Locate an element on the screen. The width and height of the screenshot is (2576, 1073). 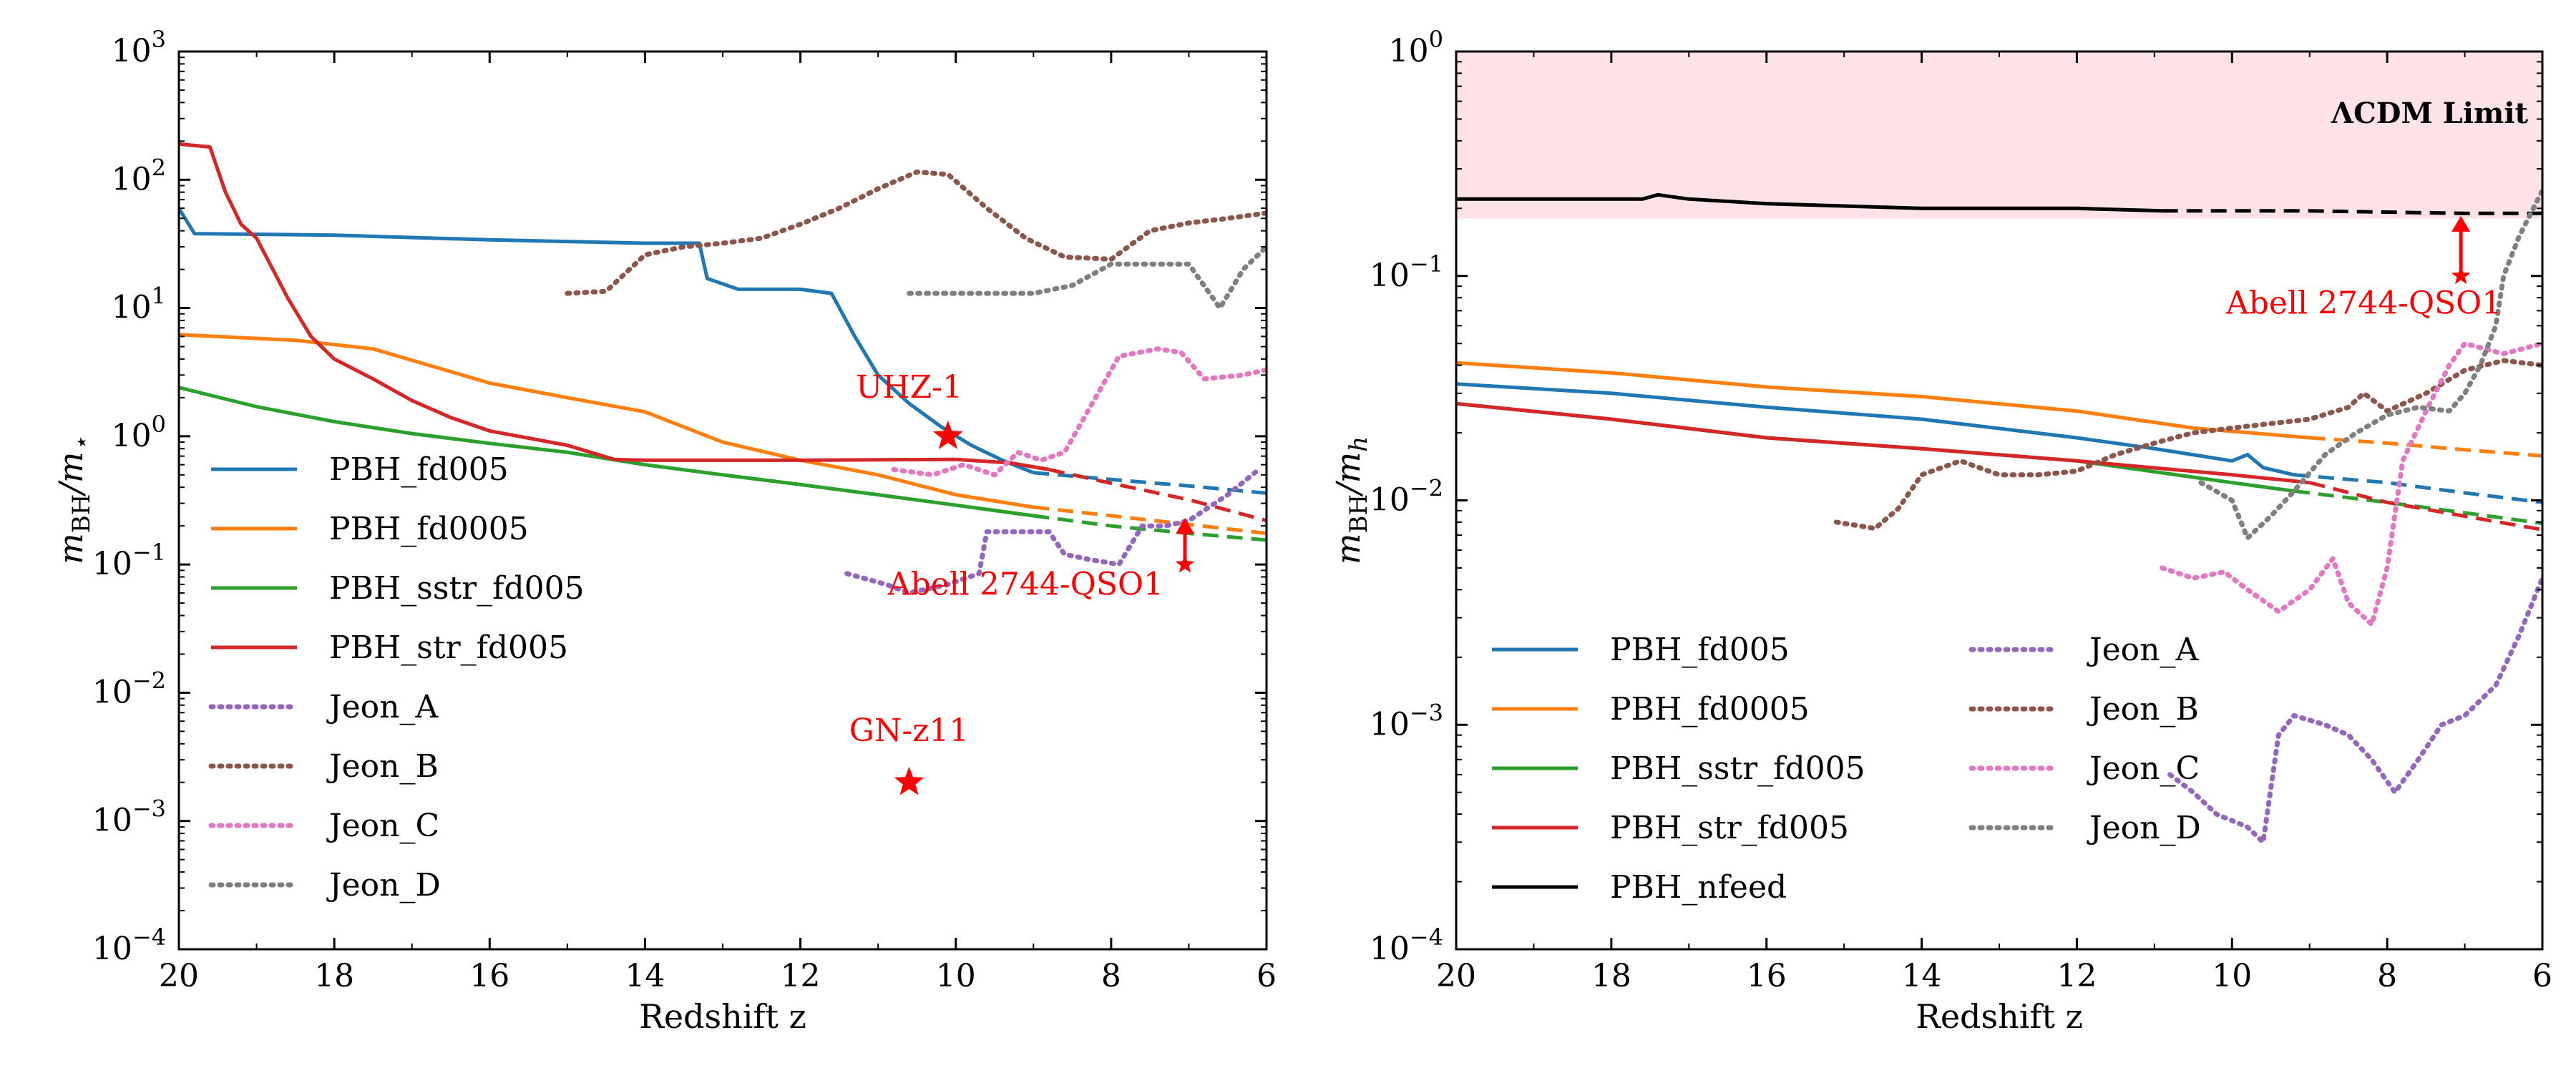
series-pbh-sstr-fd005 is located at coordinates (606, 452).